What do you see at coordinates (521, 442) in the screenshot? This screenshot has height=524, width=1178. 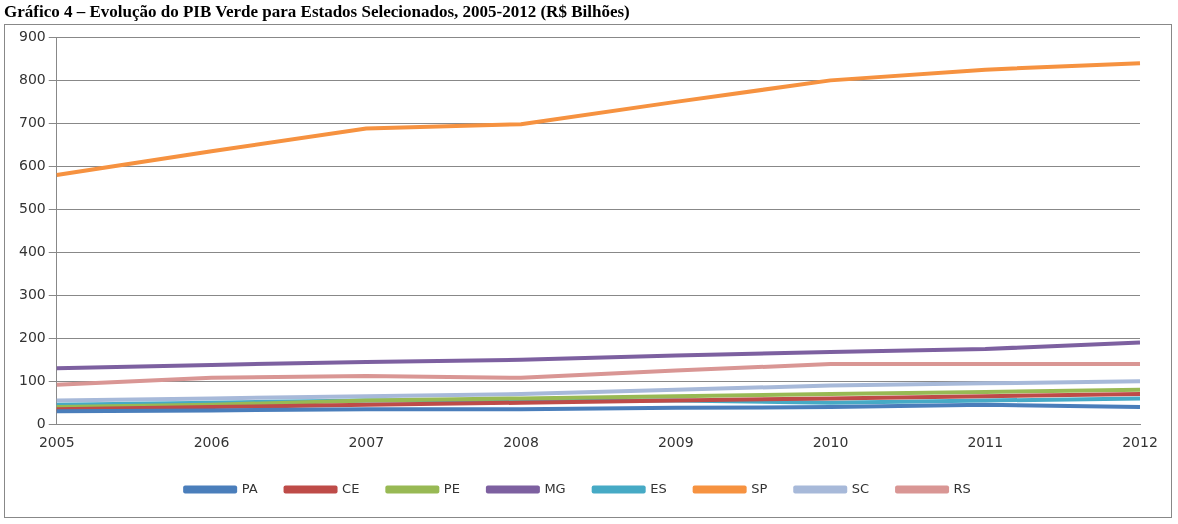 I see `x-tick-label: 2008` at bounding box center [521, 442].